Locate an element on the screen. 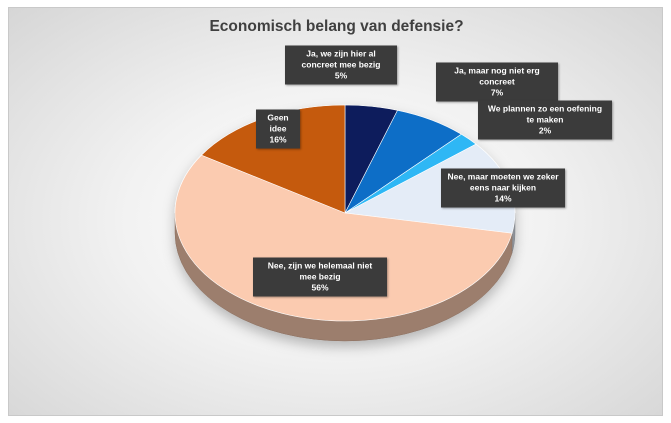  data-label-category: Ja, we zijn hier al concreet mee bezig is located at coordinates (341, 59).